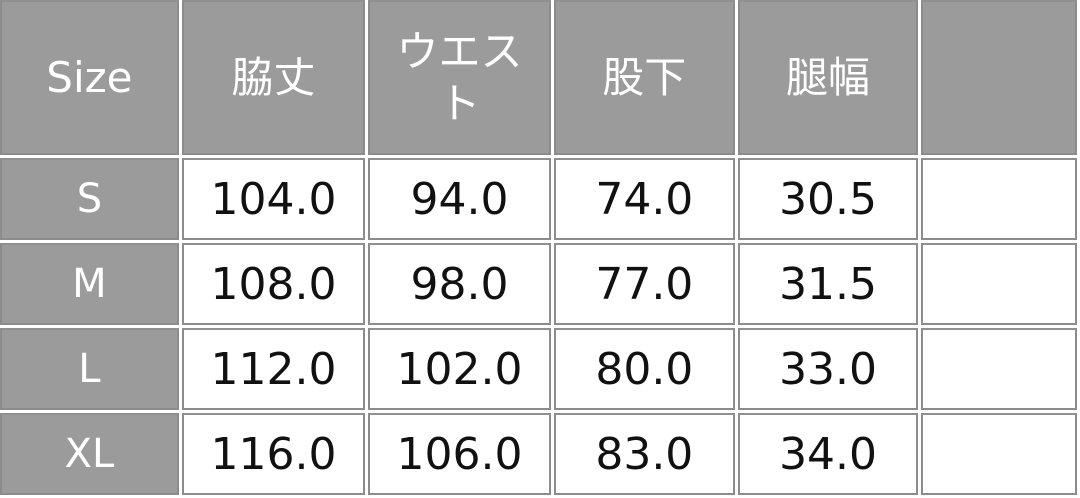 The image size is (1080, 498). What do you see at coordinates (273, 77) in the screenshot?
I see `header-side-length: 脇丈` at bounding box center [273, 77].